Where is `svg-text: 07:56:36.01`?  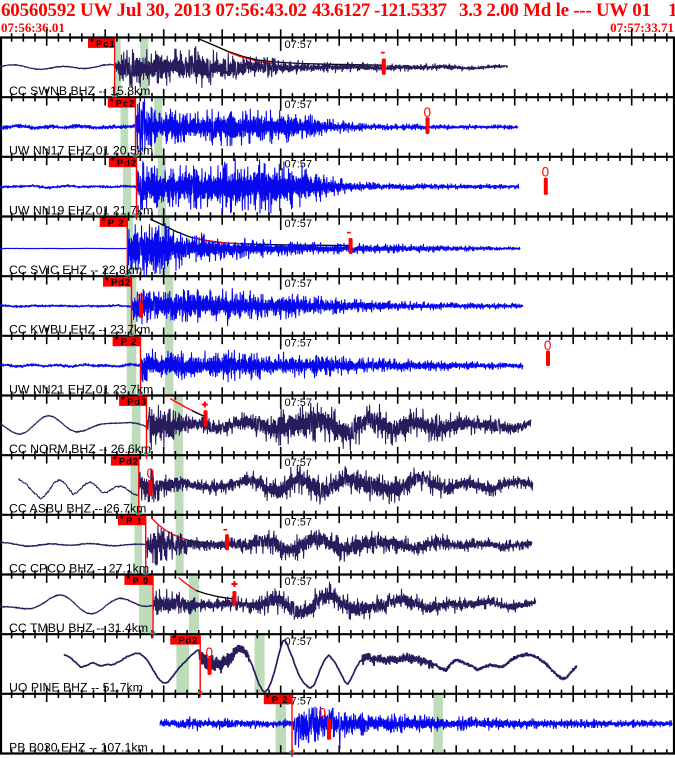 svg-text: 07:56:36.01 is located at coordinates (33, 27).